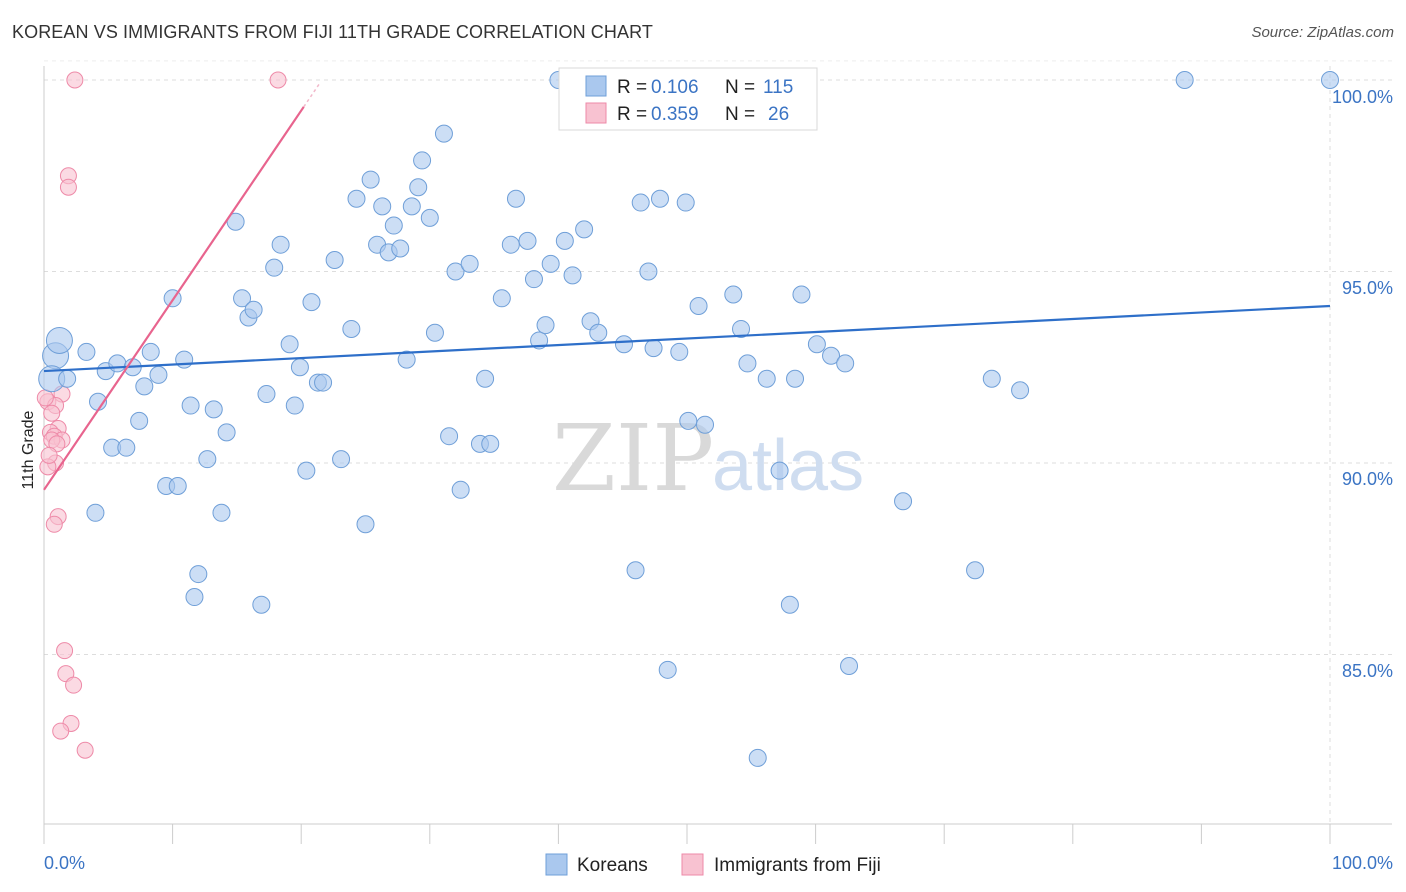  Describe the element at coordinates (708, 458) in the screenshot. I see `watermark: ZIP atlas` at that location.